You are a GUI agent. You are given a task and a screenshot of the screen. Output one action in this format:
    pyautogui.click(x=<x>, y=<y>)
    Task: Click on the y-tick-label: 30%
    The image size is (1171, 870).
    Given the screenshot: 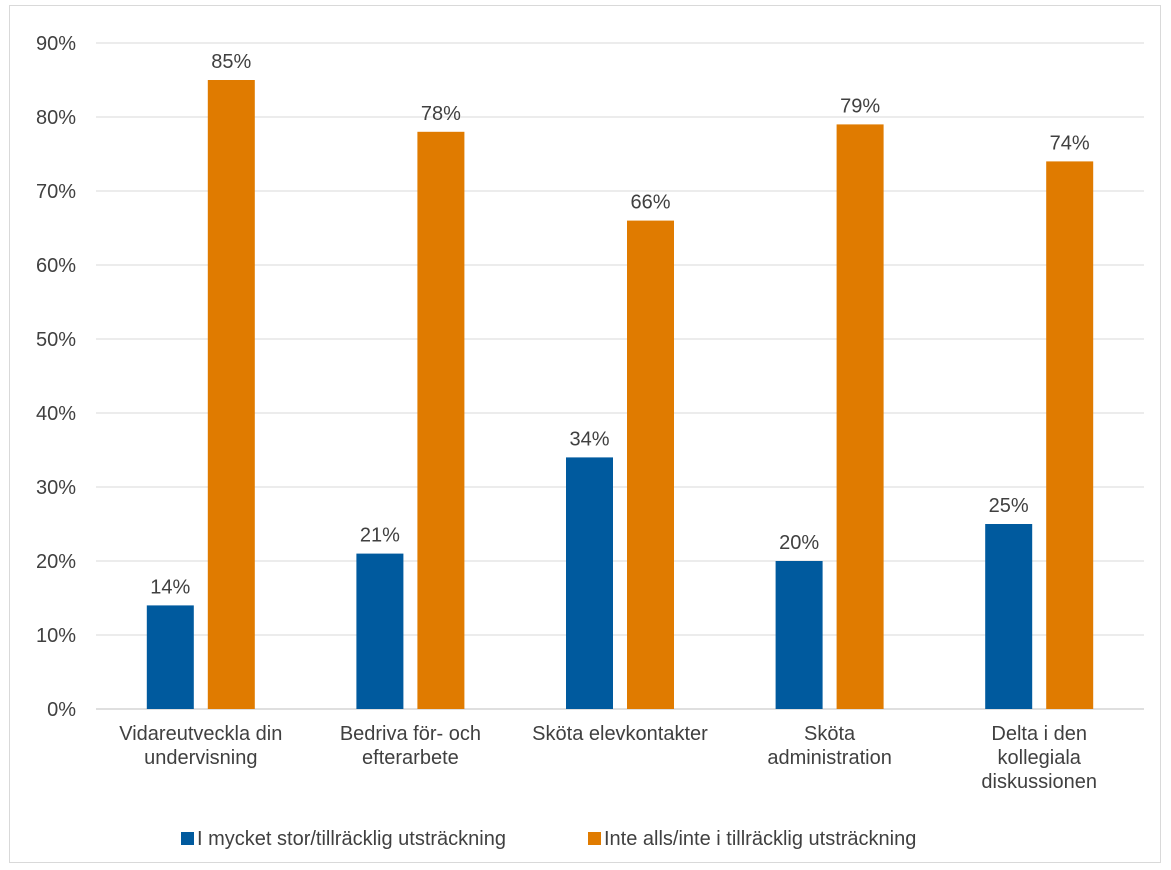 What is the action you would take?
    pyautogui.click(x=56, y=488)
    